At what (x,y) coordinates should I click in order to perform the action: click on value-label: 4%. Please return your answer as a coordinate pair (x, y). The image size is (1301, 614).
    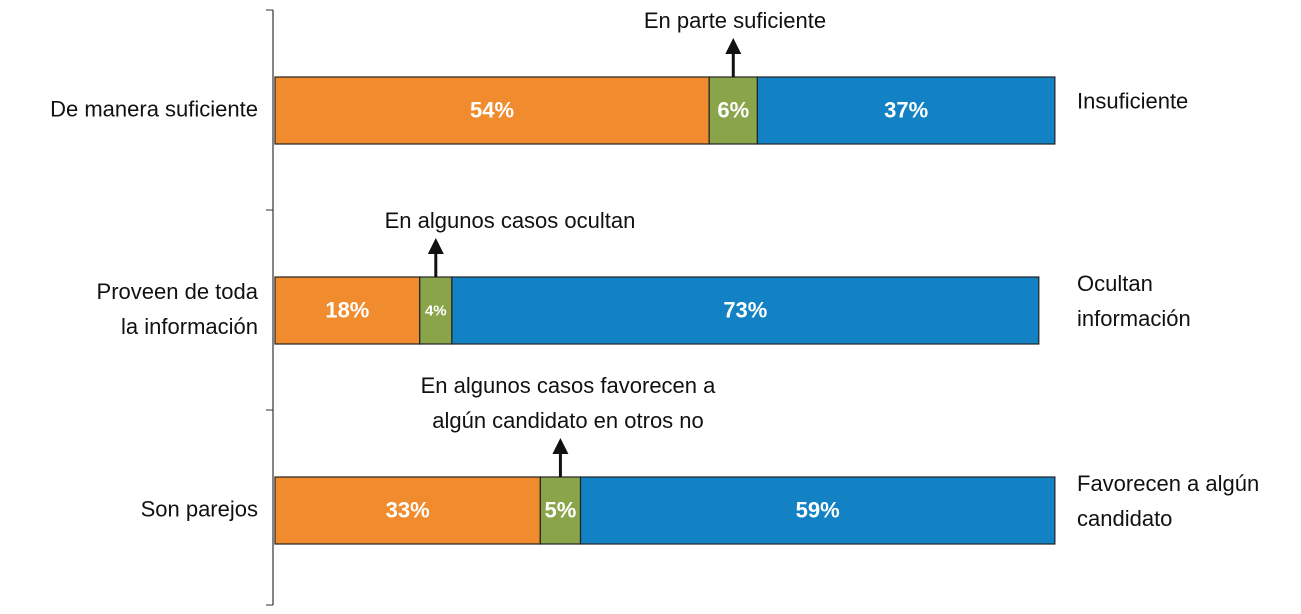
    Looking at the image, I should click on (436, 310).